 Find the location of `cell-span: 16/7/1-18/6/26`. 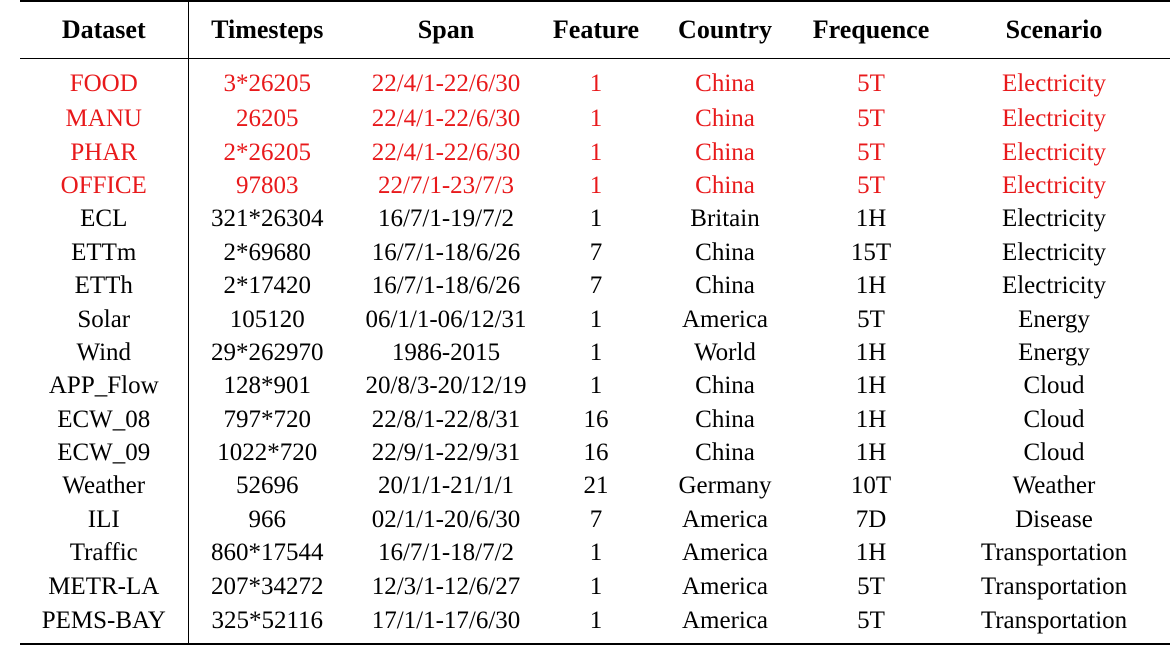

cell-span: 16/7/1-18/6/26 is located at coordinates (446, 252).